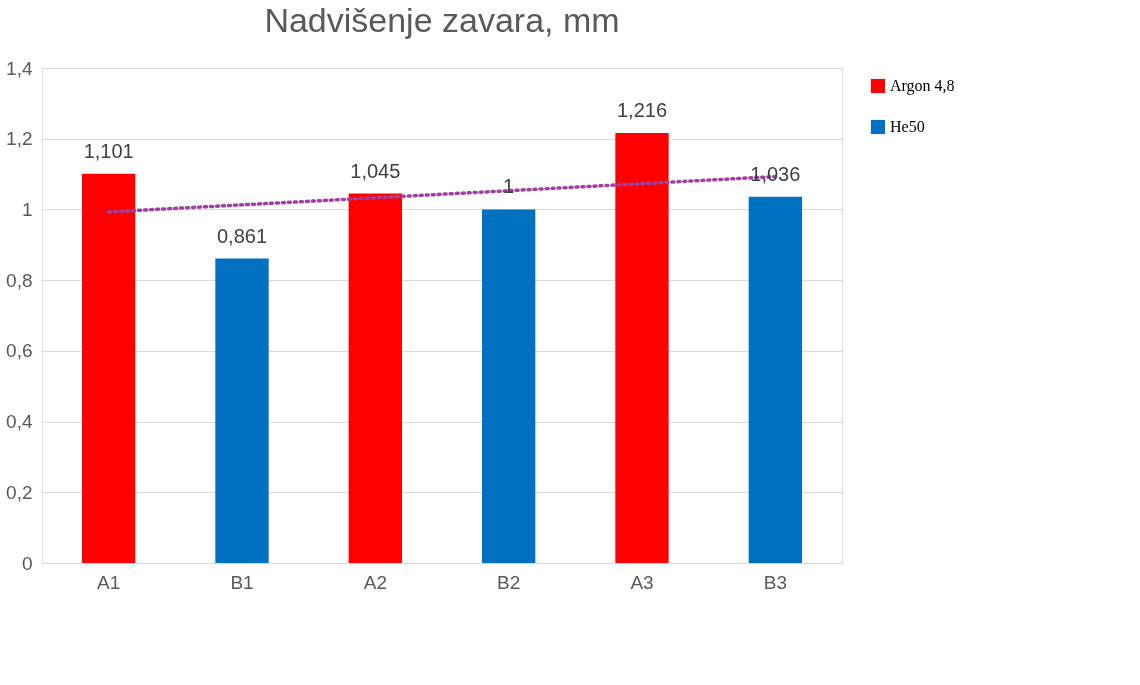 The image size is (1140, 685). Describe the element at coordinates (19, 492) in the screenshot. I see `y-tick-label: 0,2` at that location.